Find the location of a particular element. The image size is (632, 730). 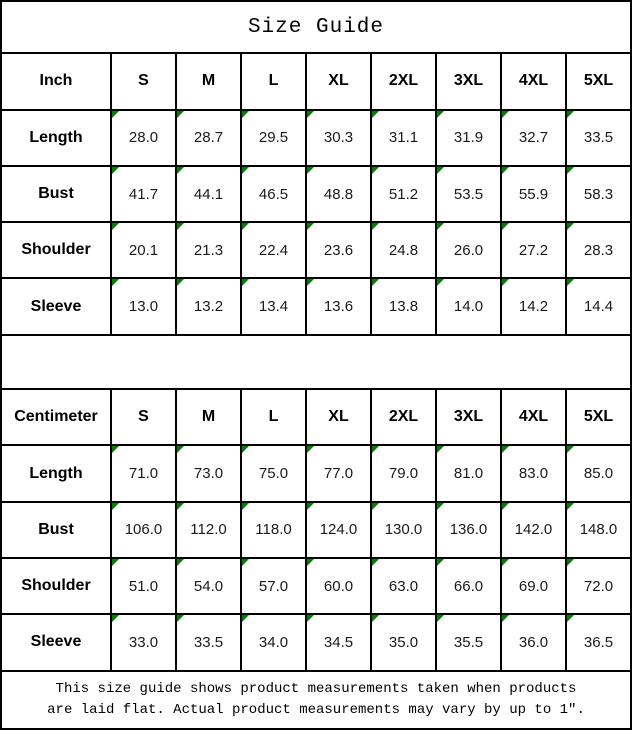

unit-label-cell: Inch is located at coordinates (56, 81).